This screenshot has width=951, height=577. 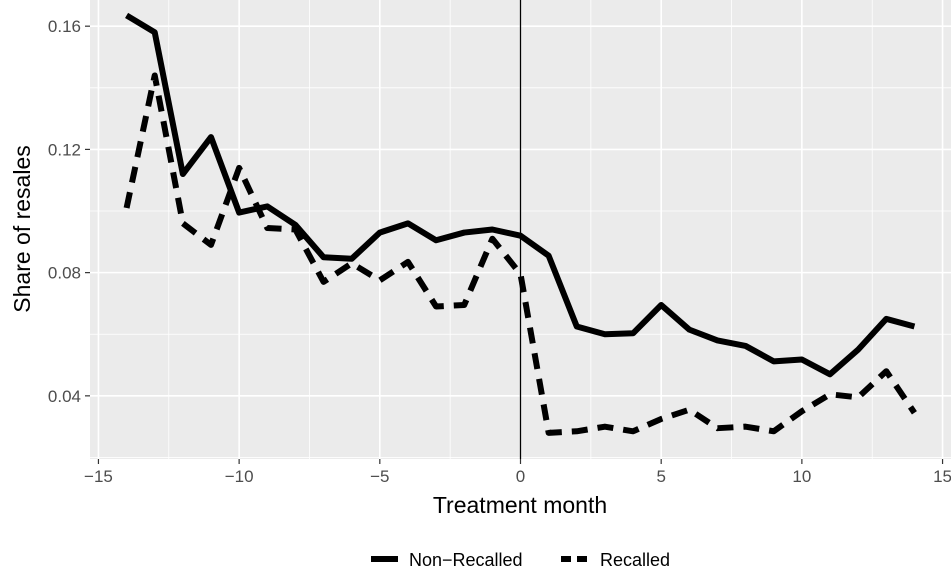 I want to click on x-axis: −15 −10 −5 0 5 10 15, so click(x=517, y=472).